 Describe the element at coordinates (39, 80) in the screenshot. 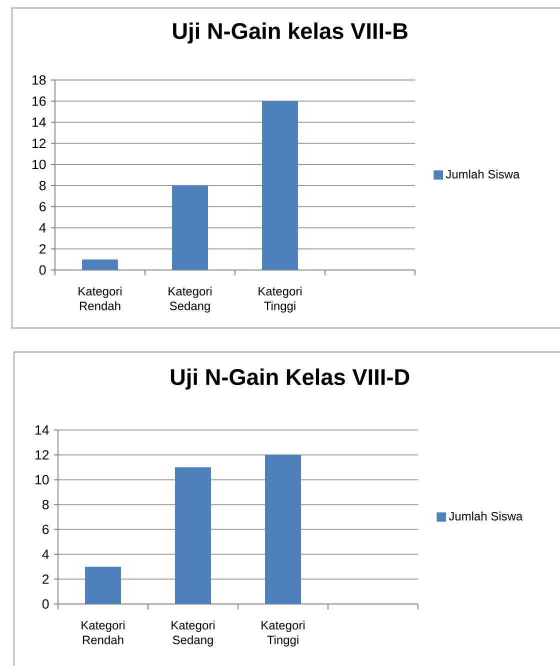

I see `y-tick-label: 18` at that location.